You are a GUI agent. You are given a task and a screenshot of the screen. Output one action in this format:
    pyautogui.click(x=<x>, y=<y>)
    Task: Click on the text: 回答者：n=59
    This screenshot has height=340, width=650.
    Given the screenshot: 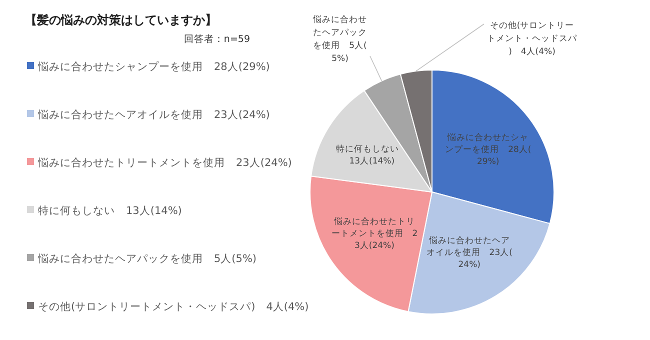 What is the action you would take?
    pyautogui.click(x=217, y=39)
    